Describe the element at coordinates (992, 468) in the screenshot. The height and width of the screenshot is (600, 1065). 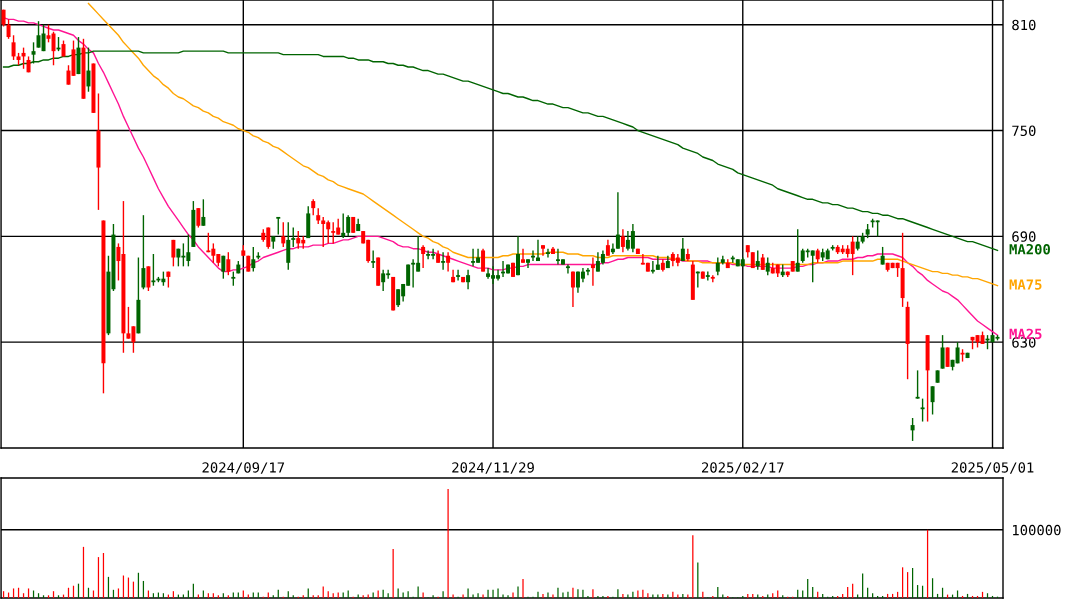
I see `x-tick-label: 2025/05/01` at that location.